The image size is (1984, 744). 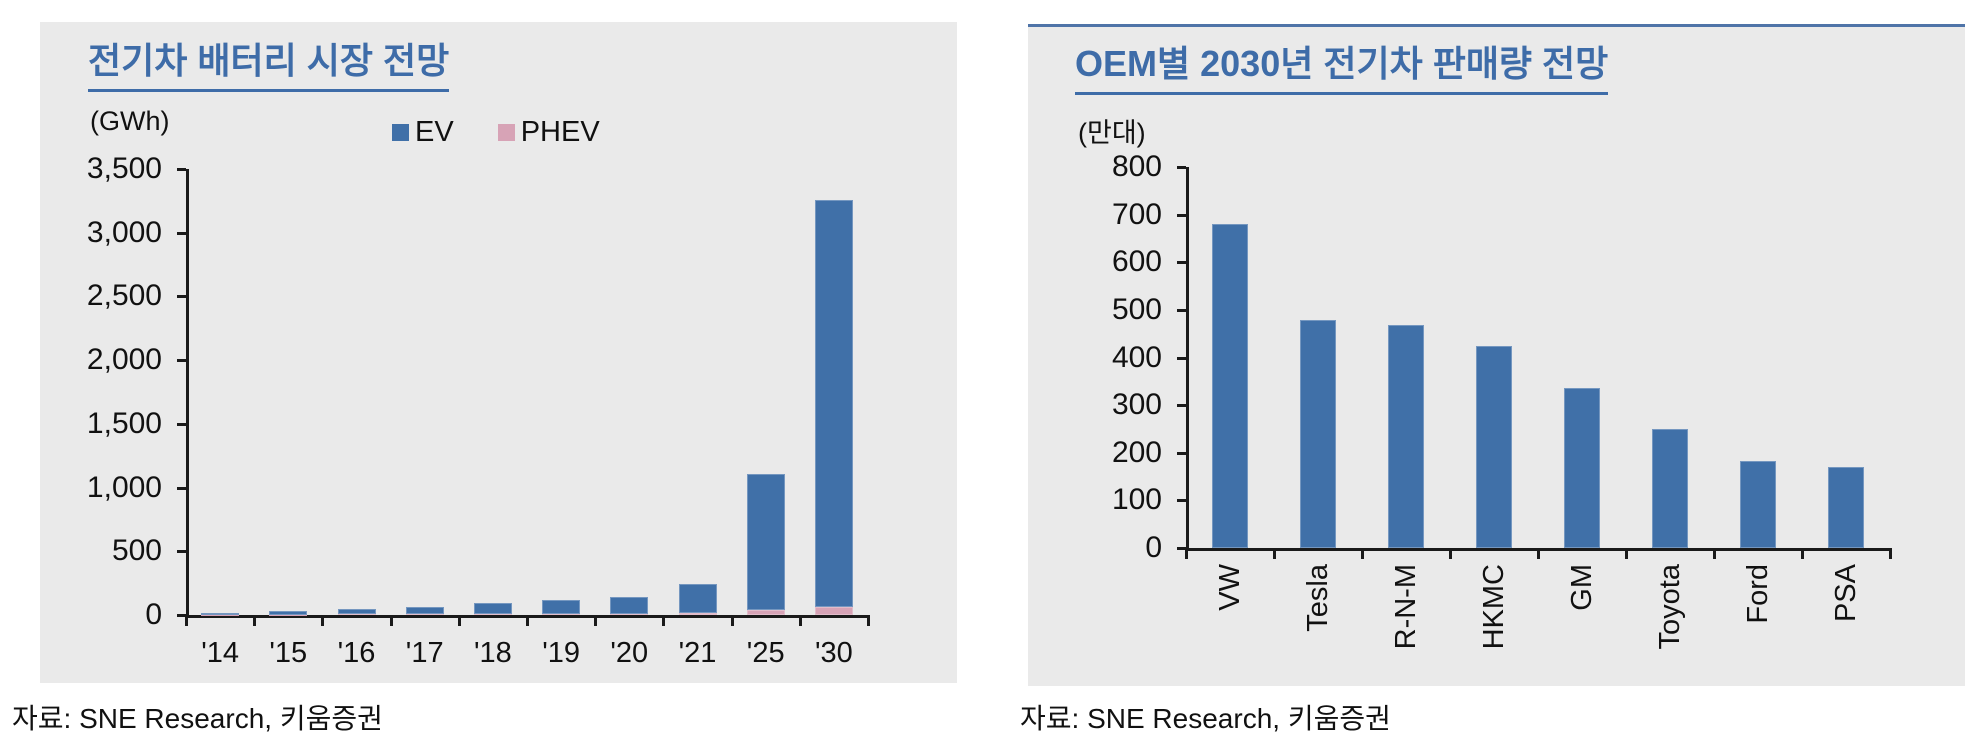 I want to click on x-tick-label: '17, so click(x=424, y=653).